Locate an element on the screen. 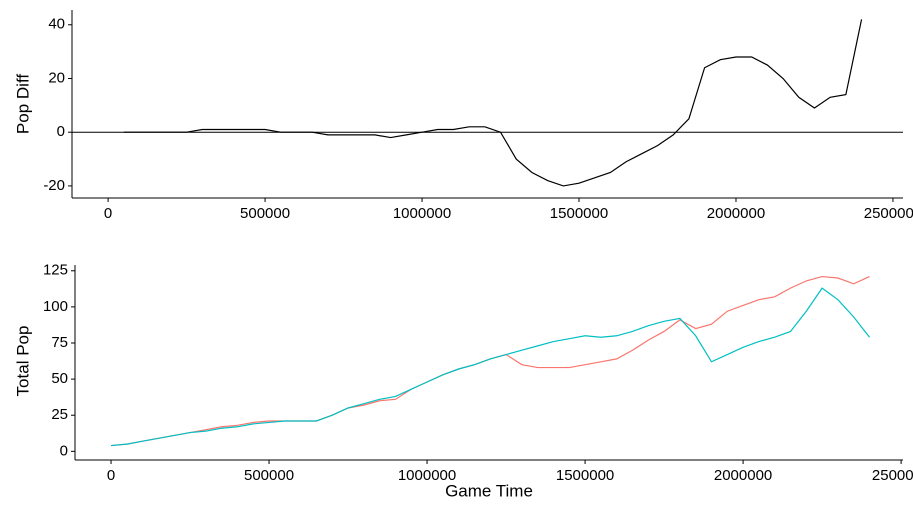  y-tick-label: 50 is located at coordinates (59, 378).